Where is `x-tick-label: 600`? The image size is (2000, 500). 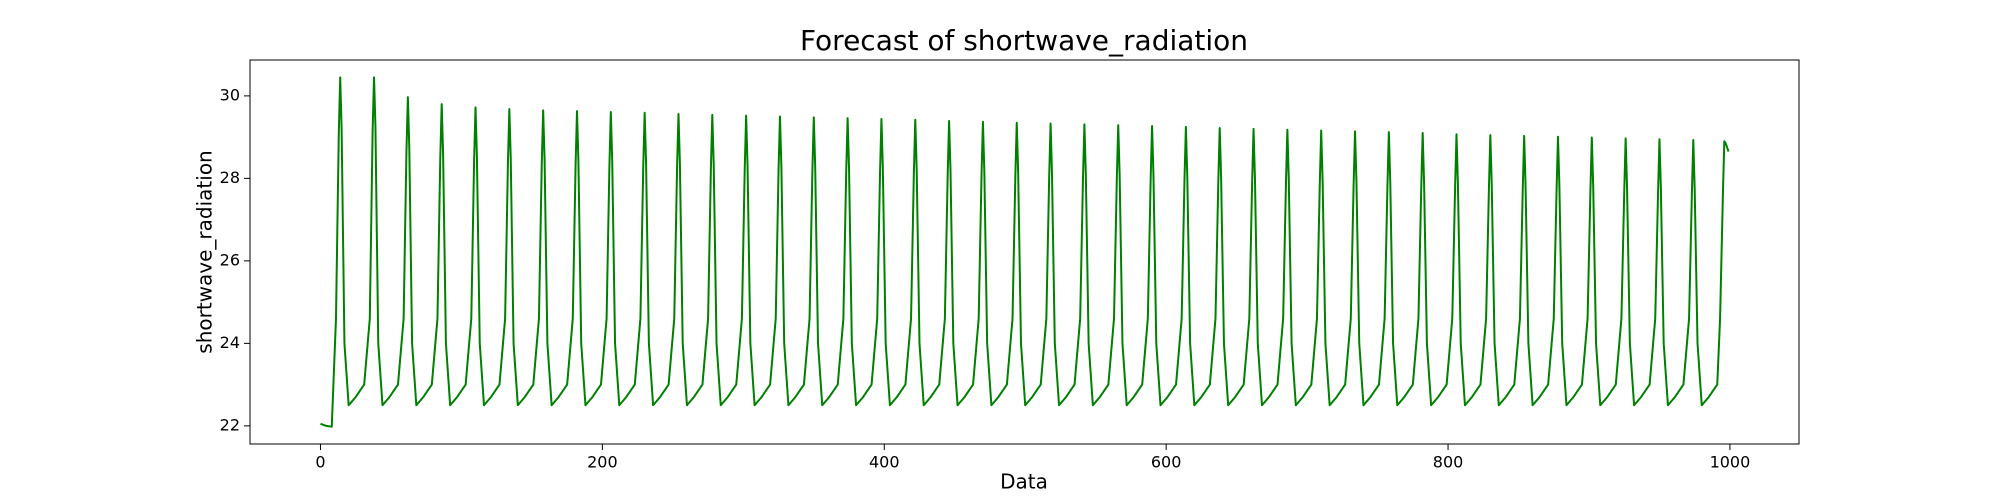
x-tick-label: 600 is located at coordinates (1166, 462).